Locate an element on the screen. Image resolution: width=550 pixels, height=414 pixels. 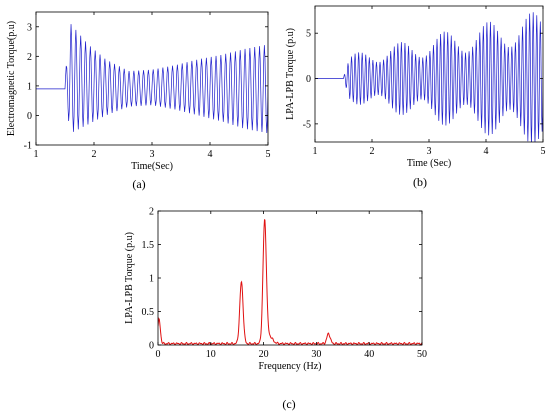
x-axis-label: Frequency (Hz) is located at coordinates (289, 366).